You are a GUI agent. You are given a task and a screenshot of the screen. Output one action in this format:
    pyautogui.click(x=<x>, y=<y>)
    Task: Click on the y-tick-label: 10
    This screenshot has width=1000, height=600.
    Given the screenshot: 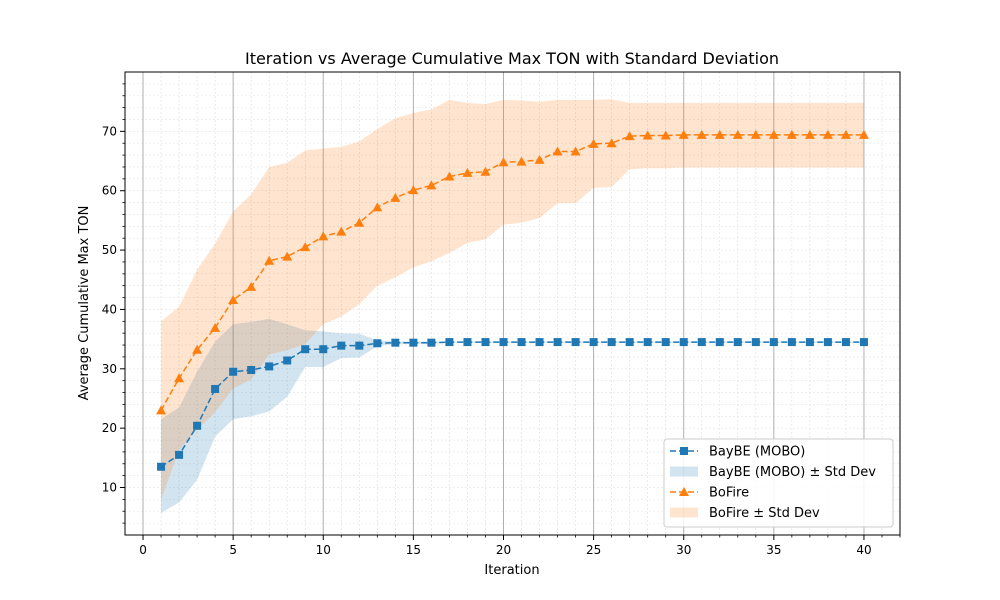 What is the action you would take?
    pyautogui.click(x=109, y=488)
    